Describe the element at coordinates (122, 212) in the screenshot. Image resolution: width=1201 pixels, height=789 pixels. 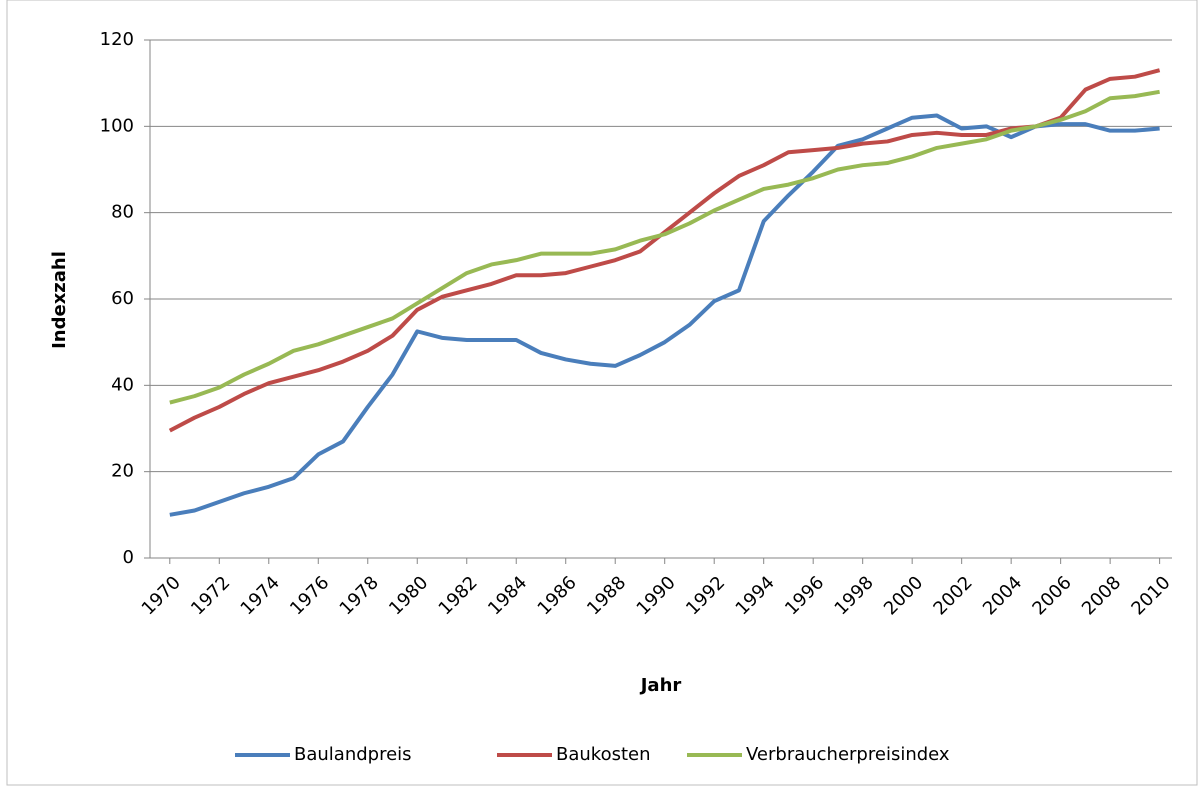
I see `y-tick-label: 80` at that location.